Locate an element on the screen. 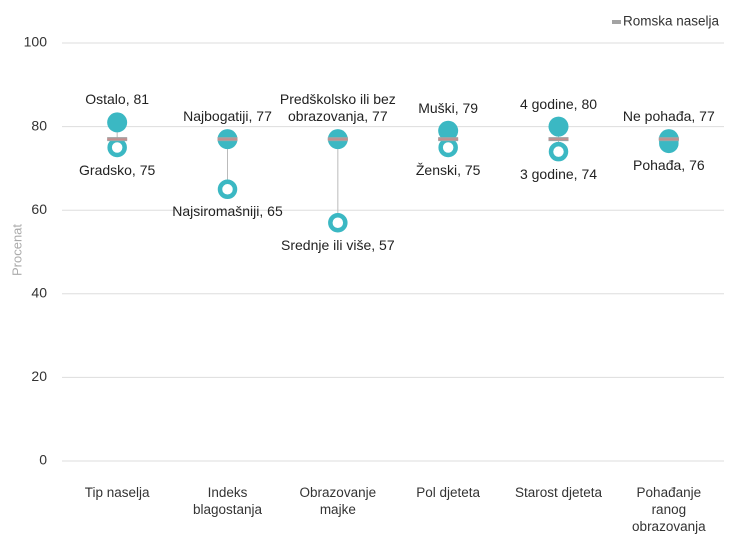 The width and height of the screenshot is (732, 535). value-label: Gradsko, 75 is located at coordinates (117, 169).